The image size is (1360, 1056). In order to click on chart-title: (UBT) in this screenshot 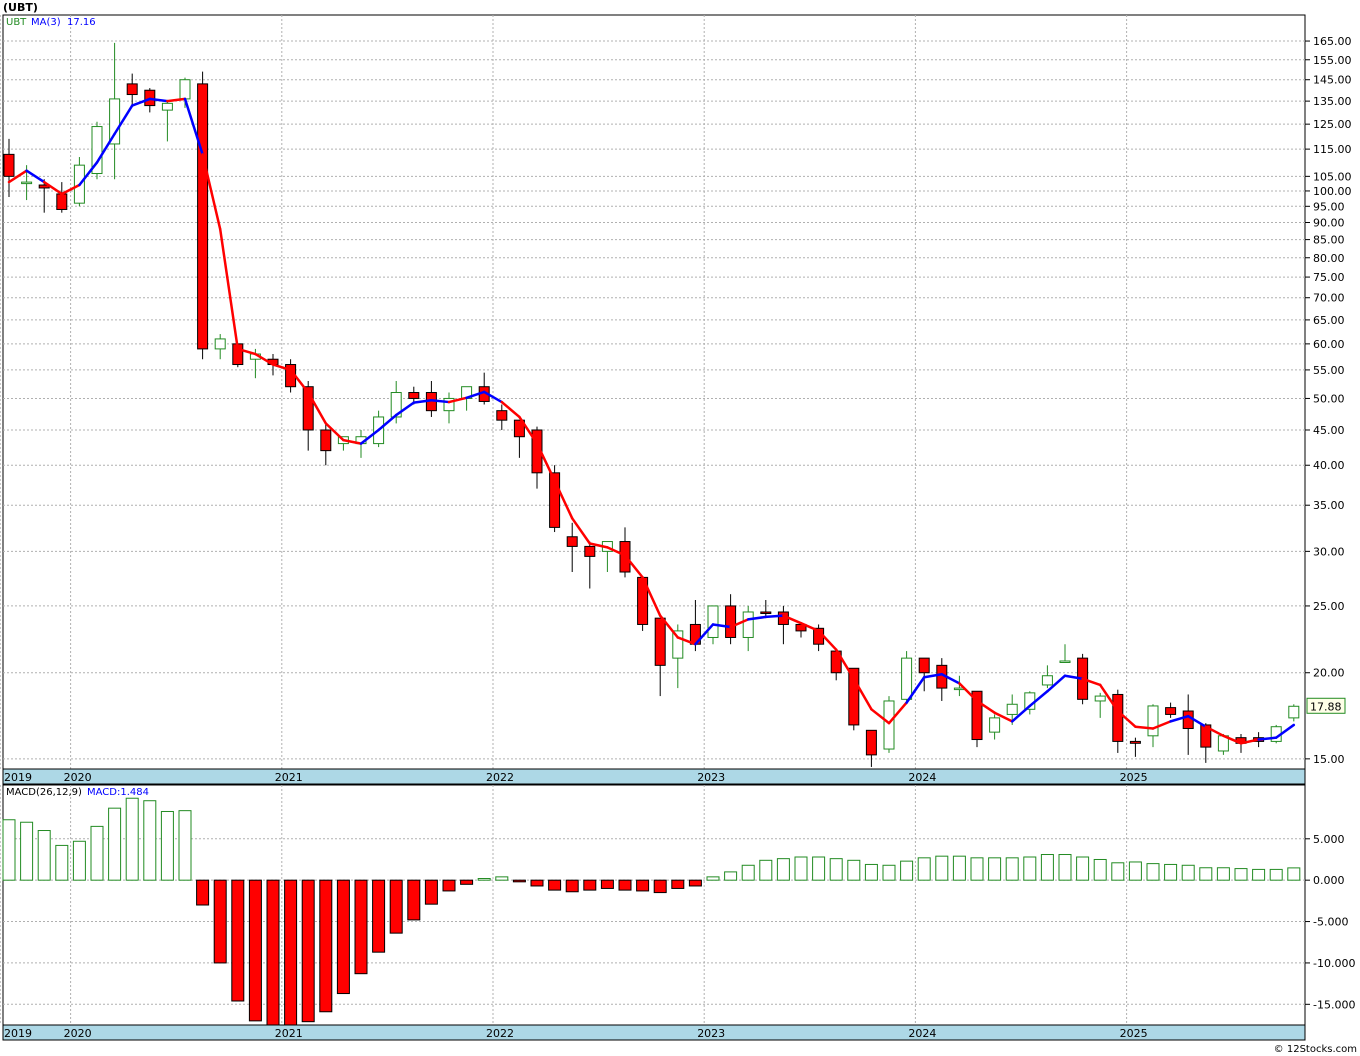, I will do `click(20, 7)`.